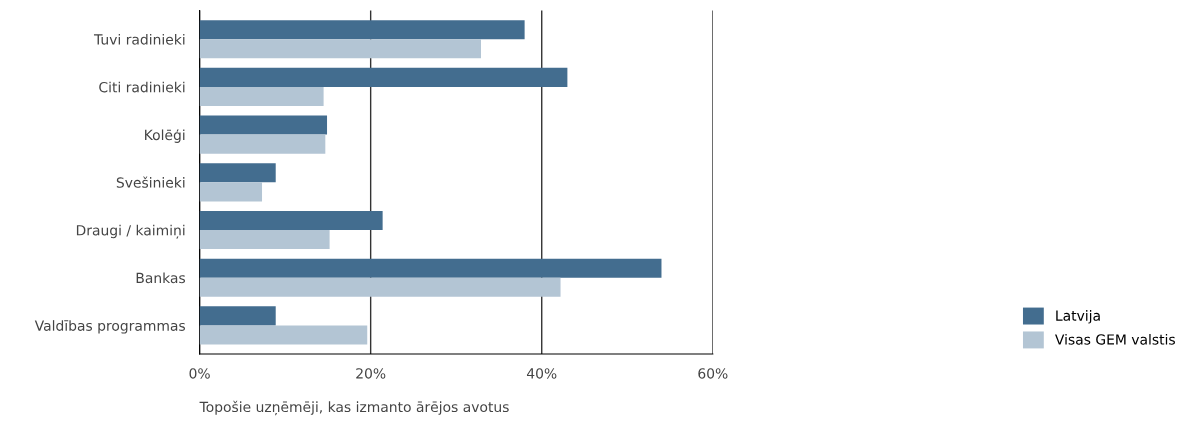  Describe the element at coordinates (110, 327) in the screenshot. I see `y-tick-label: Valdības programmas` at that location.